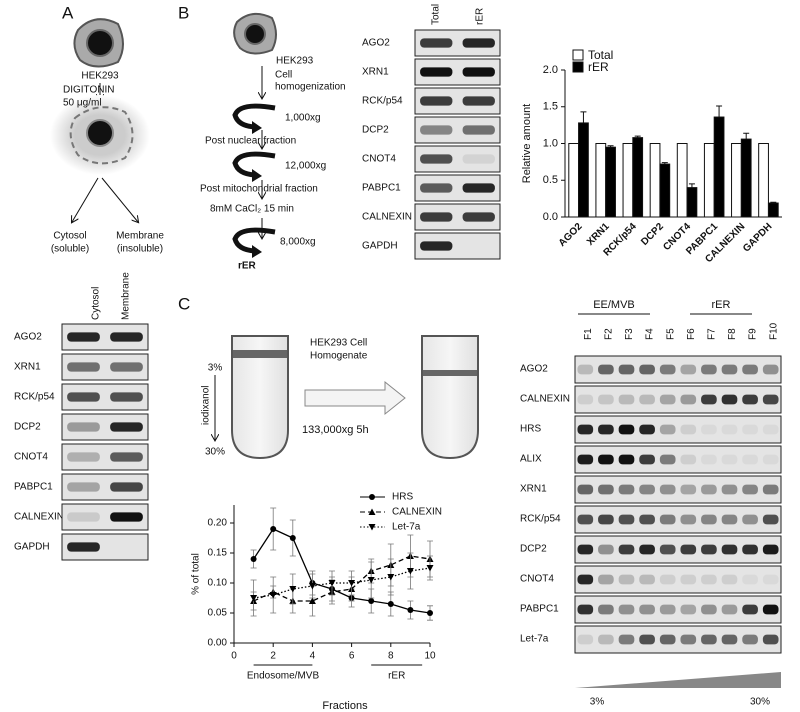  Describe the element at coordinates (96, 303) in the screenshot. I see `lane-label: Cytosol` at that location.